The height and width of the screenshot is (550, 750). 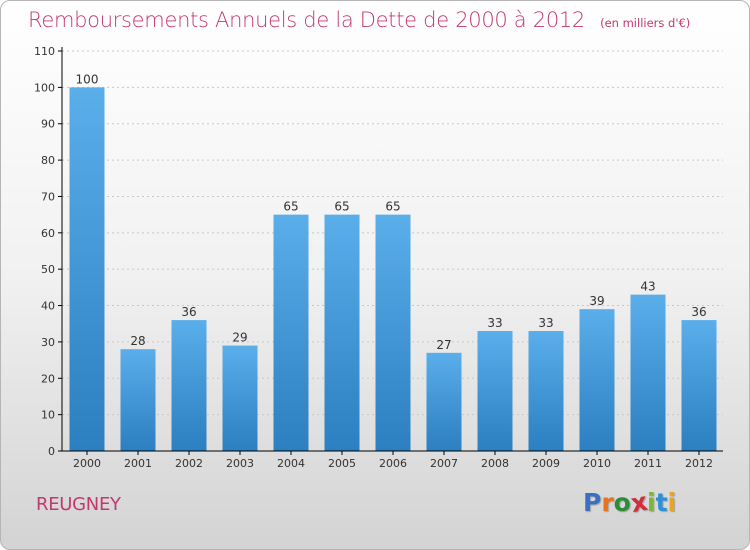 I want to click on x-tick-label: 2007, so click(x=444, y=463).